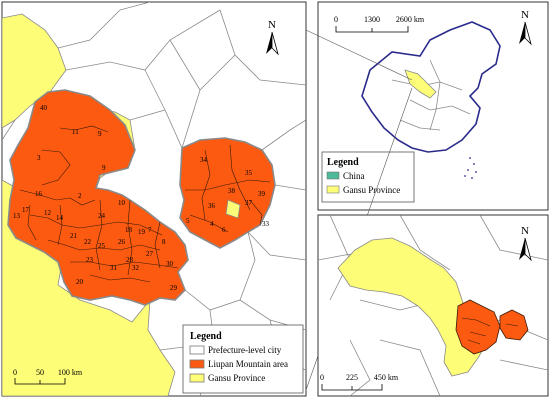 The image size is (550, 405). Describe the element at coordinates (164, 242) in the screenshot. I see `county-label: 8` at that location.